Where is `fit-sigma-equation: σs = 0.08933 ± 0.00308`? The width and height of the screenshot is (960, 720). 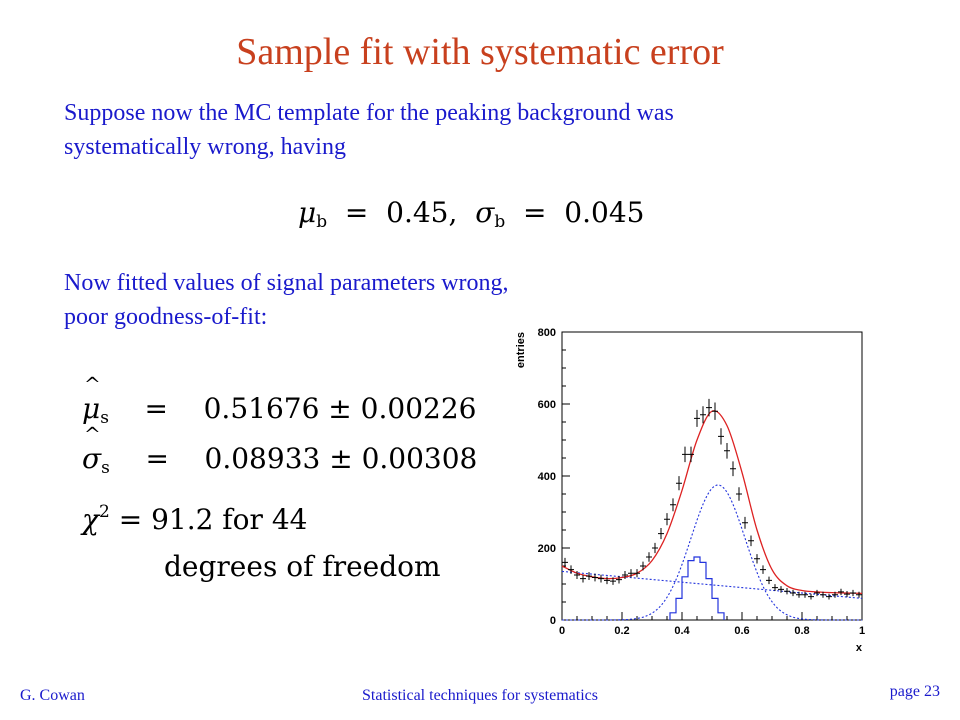
fit-sigma-equation: σs = 0.08933 ± 0.00308 is located at coordinates (280, 450).